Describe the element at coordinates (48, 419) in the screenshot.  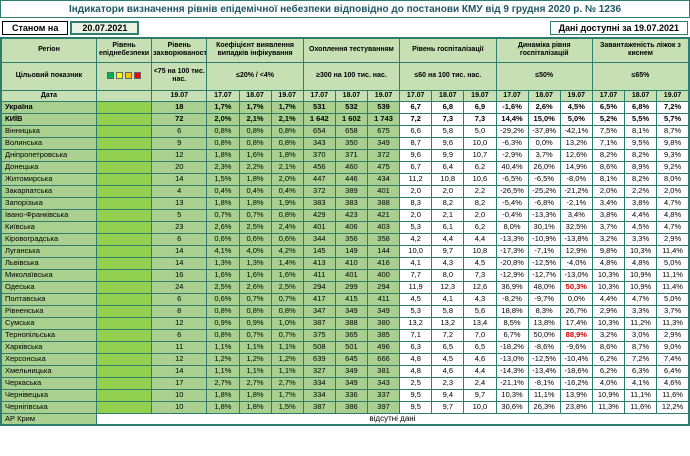
I see `region-name: АР Крим` at that location.